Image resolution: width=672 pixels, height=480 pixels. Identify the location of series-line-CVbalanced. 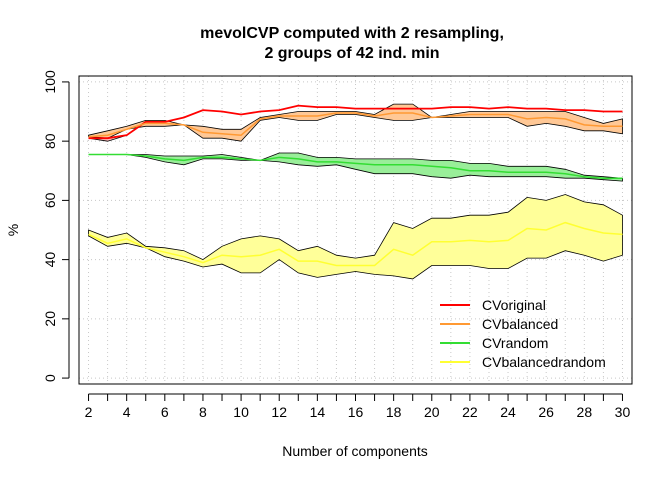
(355, 125).